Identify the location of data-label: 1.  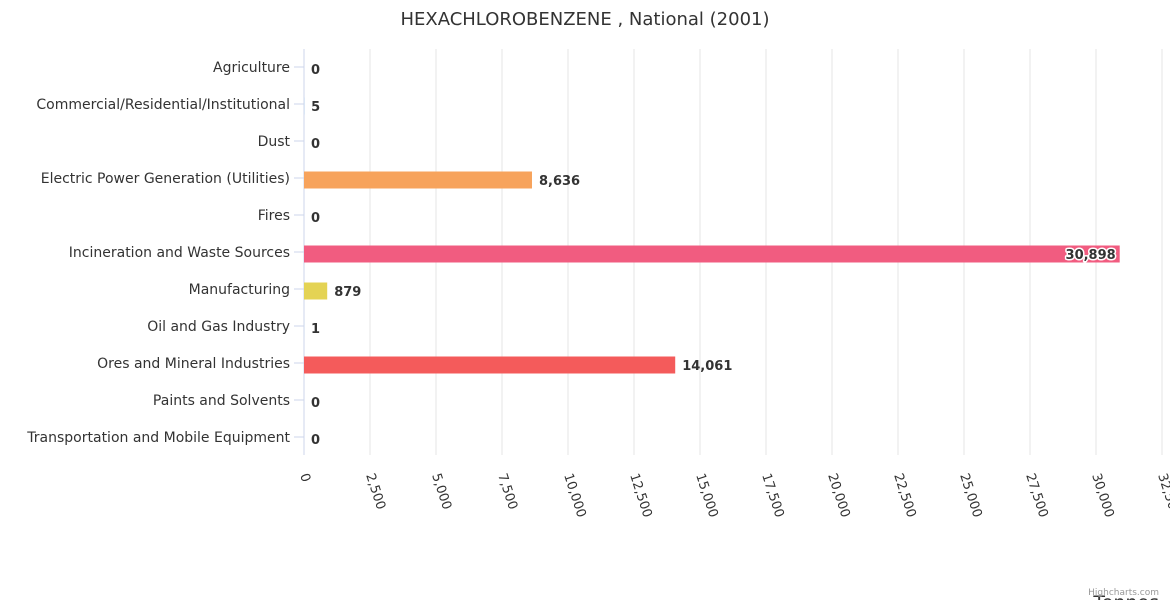
(315, 329).